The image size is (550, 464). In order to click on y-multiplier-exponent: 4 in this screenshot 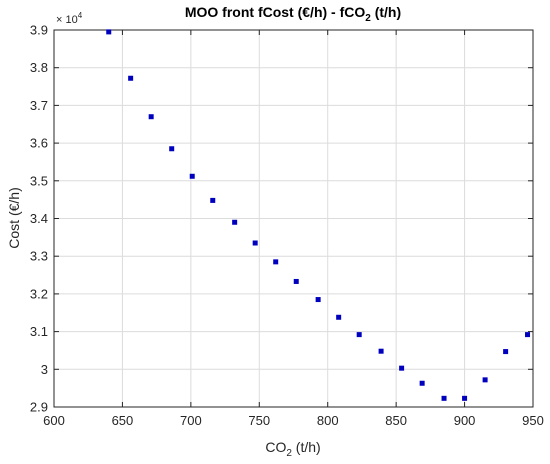, I will do `click(80, 15)`.